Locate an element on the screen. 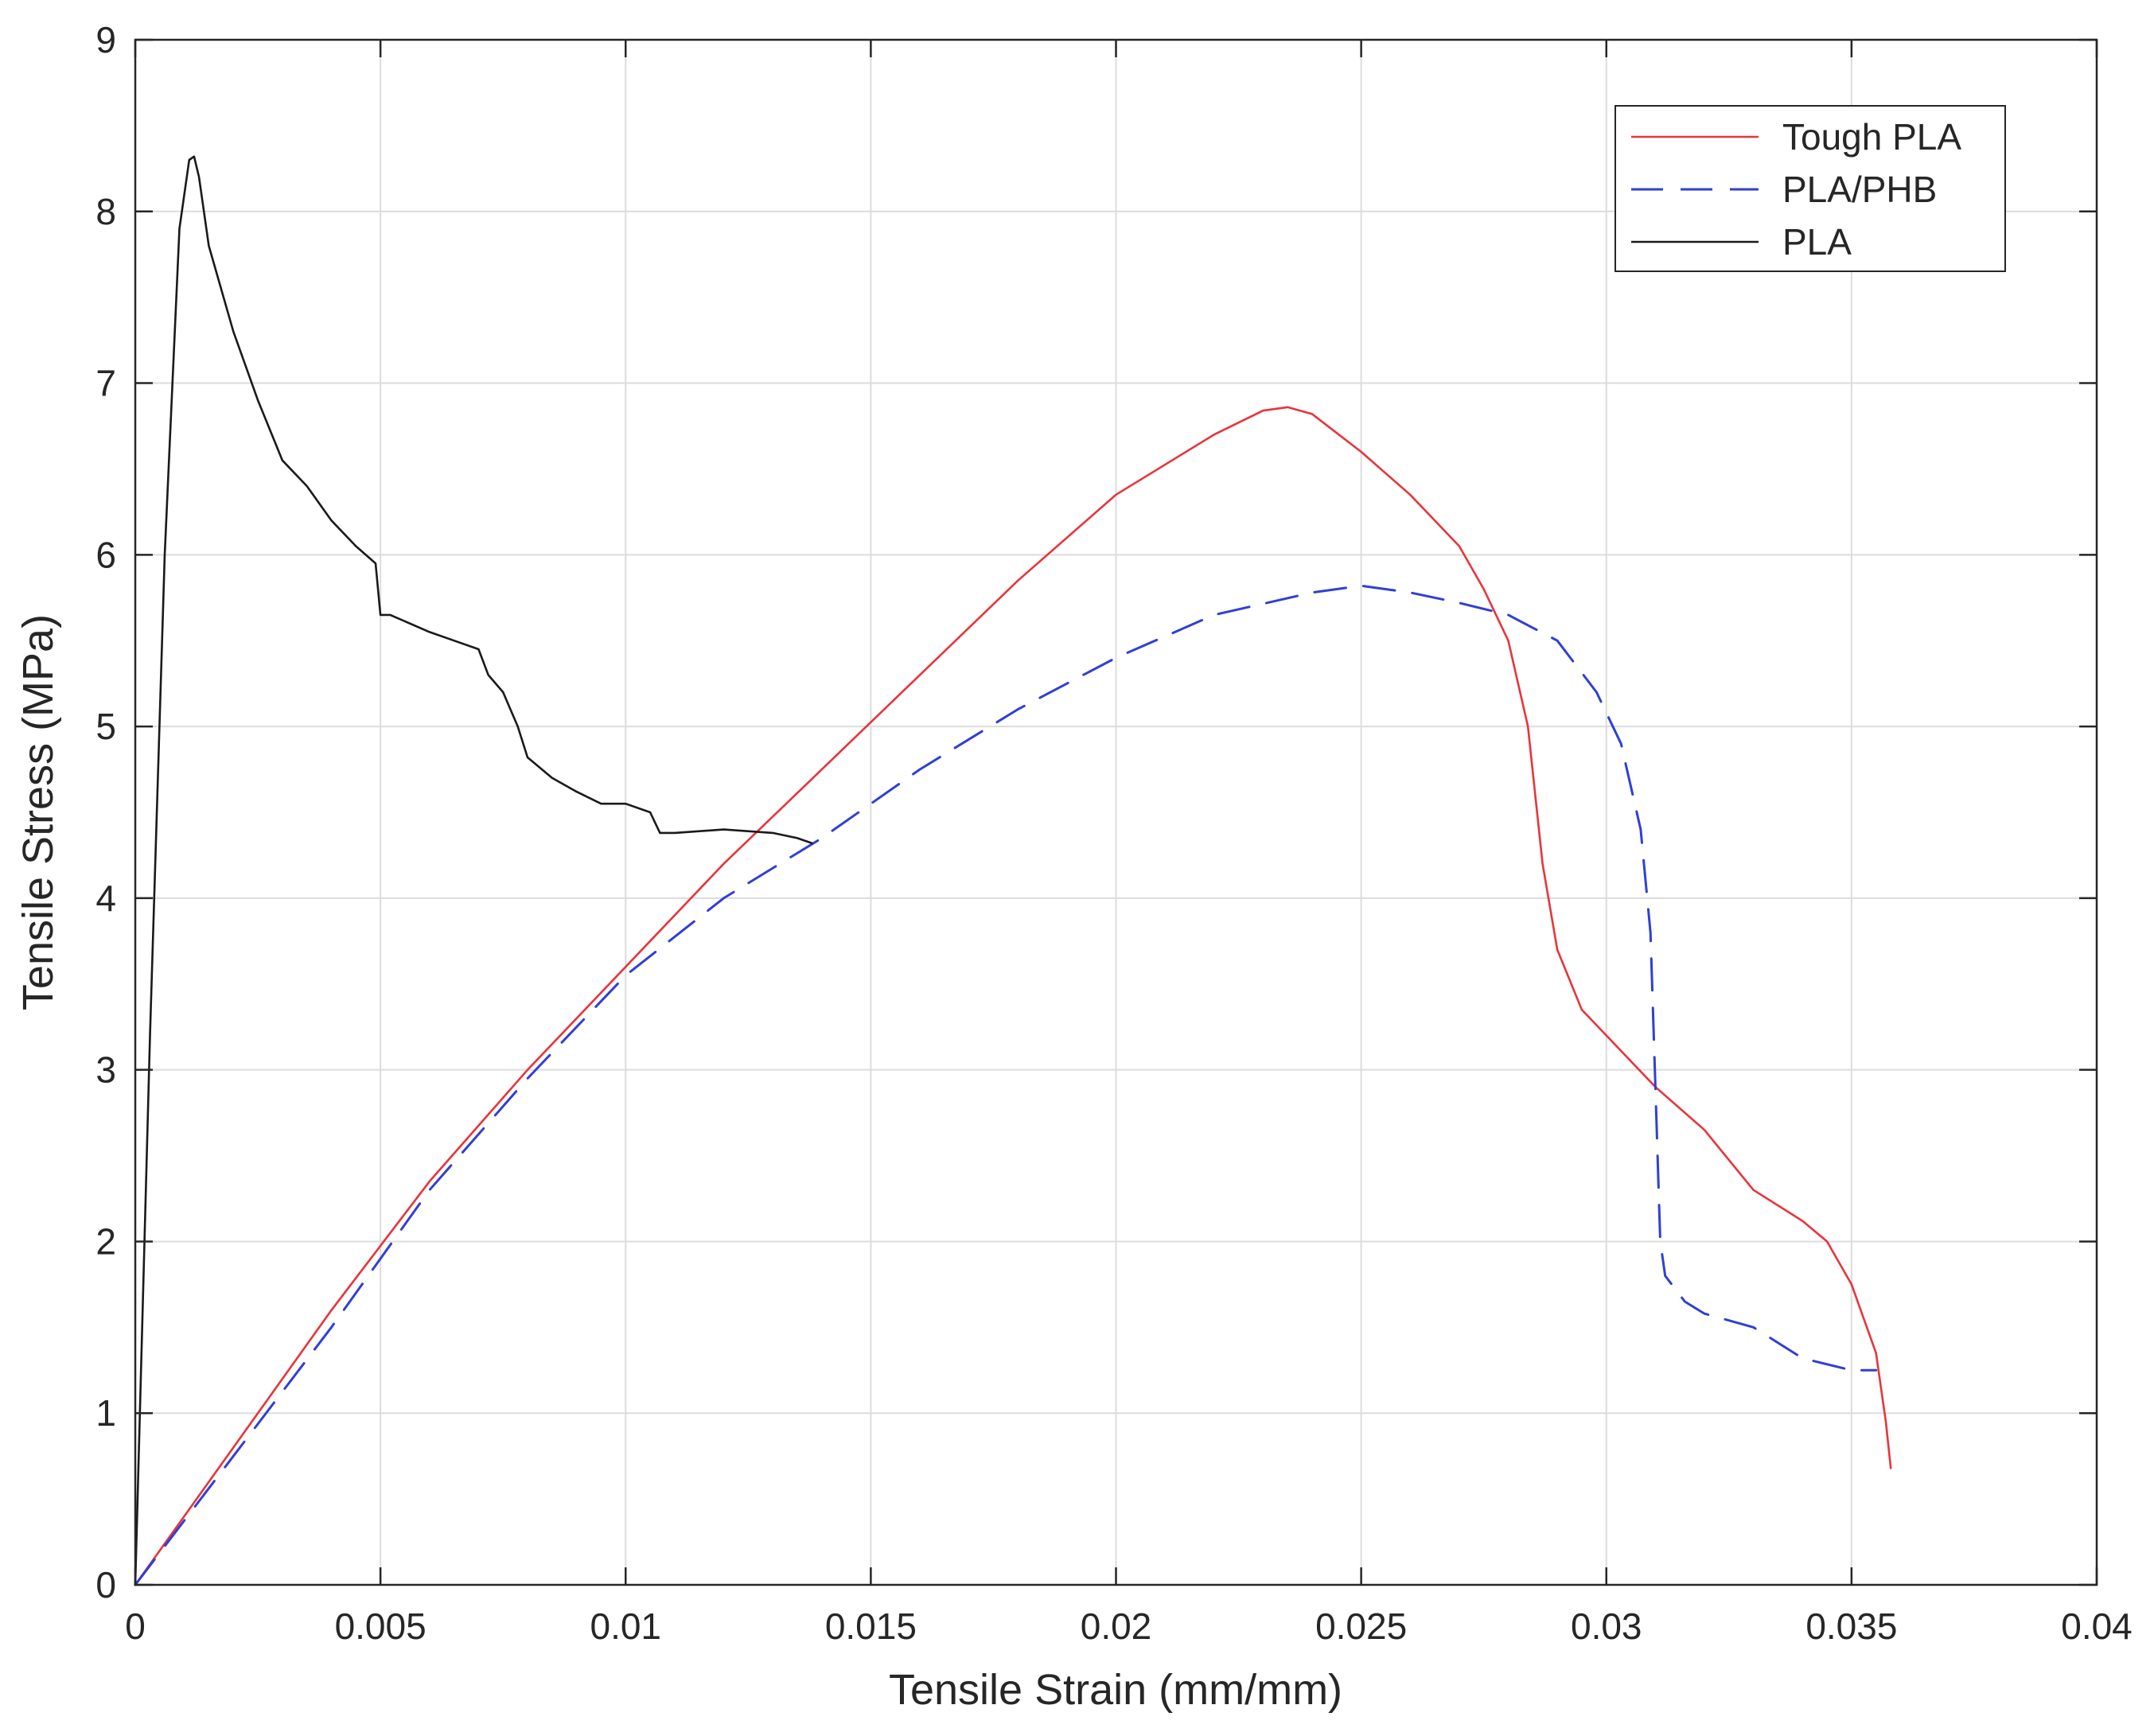 Image resolution: width=2154 pixels, height=1736 pixels. y-tick-label: 9 is located at coordinates (105, 39).